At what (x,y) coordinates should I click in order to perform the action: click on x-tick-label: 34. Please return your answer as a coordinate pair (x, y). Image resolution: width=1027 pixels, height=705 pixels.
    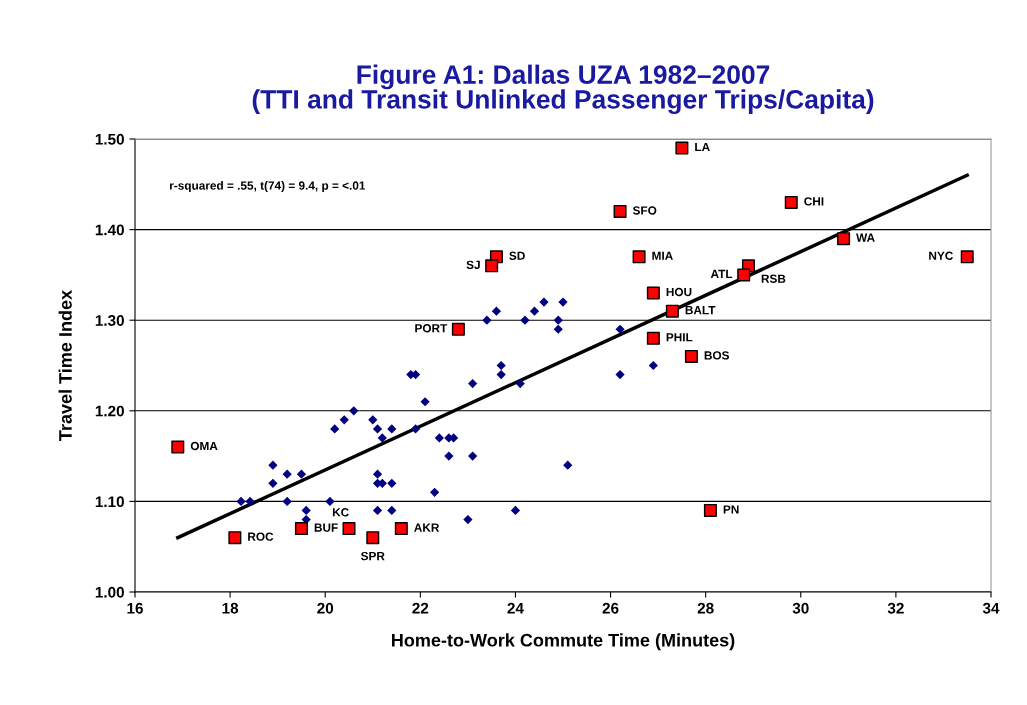
    Looking at the image, I should click on (991, 608).